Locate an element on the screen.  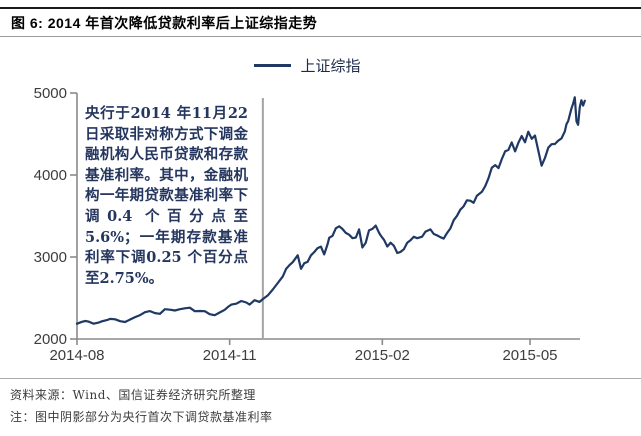
figure-title: 图 6: 2014 年首次降低贷款利率后上证综指走势 is located at coordinates (164, 23).